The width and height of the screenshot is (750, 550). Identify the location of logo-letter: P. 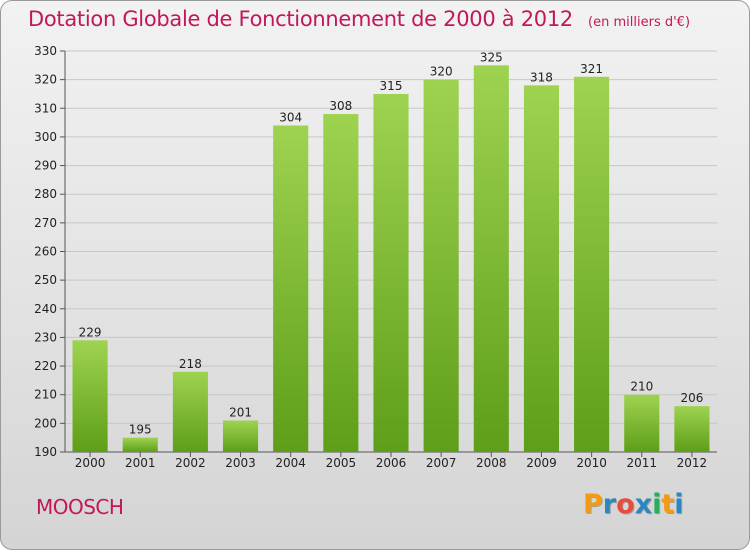
(593, 504).